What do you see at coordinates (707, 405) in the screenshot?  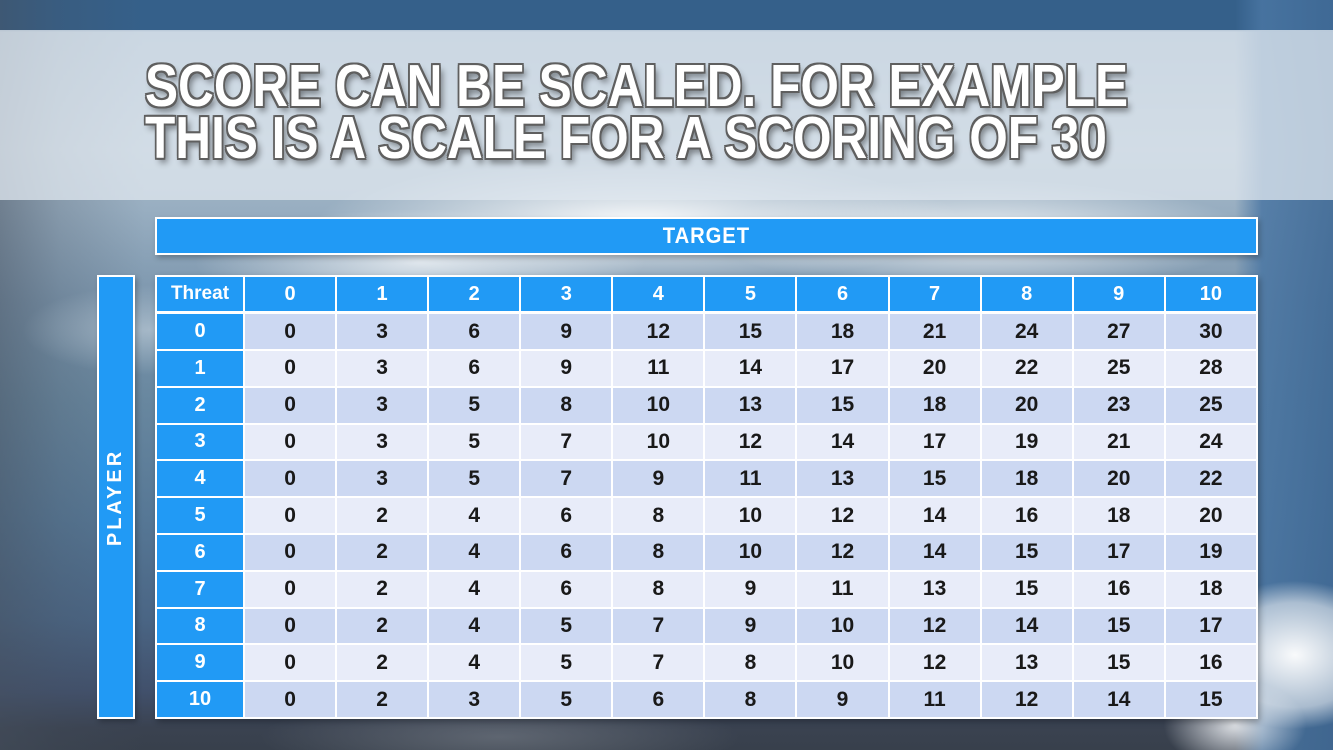 I see `table-row: 2 0 3 5 8 10 13 15 18 20 23 25` at bounding box center [707, 405].